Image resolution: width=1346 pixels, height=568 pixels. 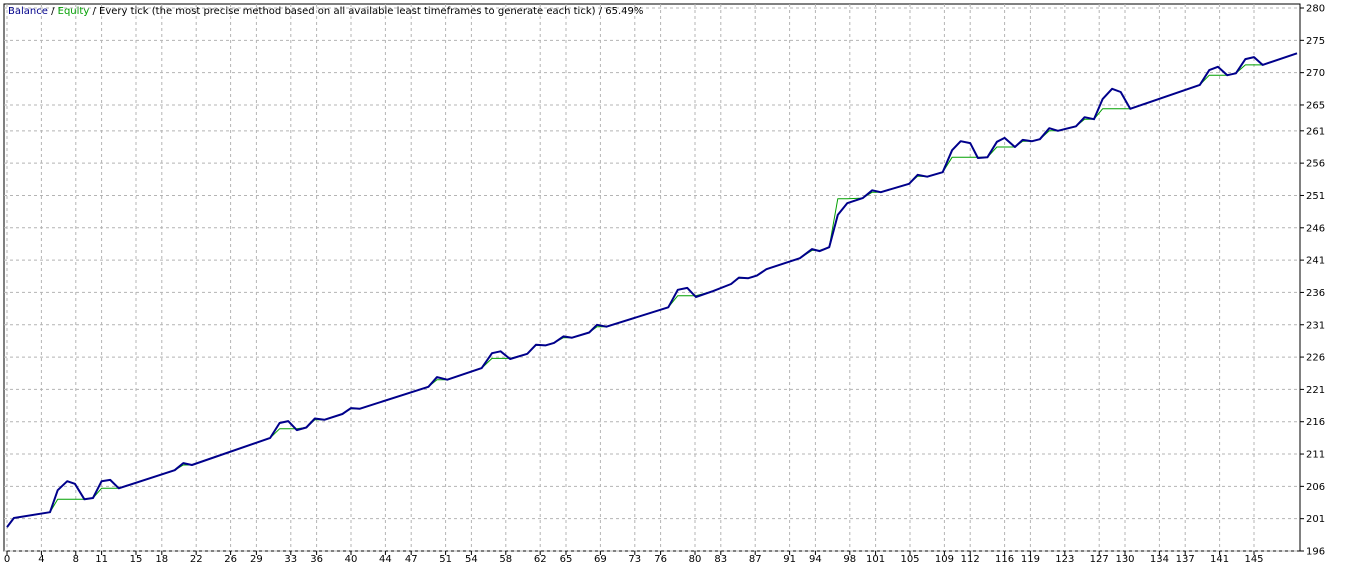 I want to click on y-tick-label: 261, so click(x=1315, y=131).